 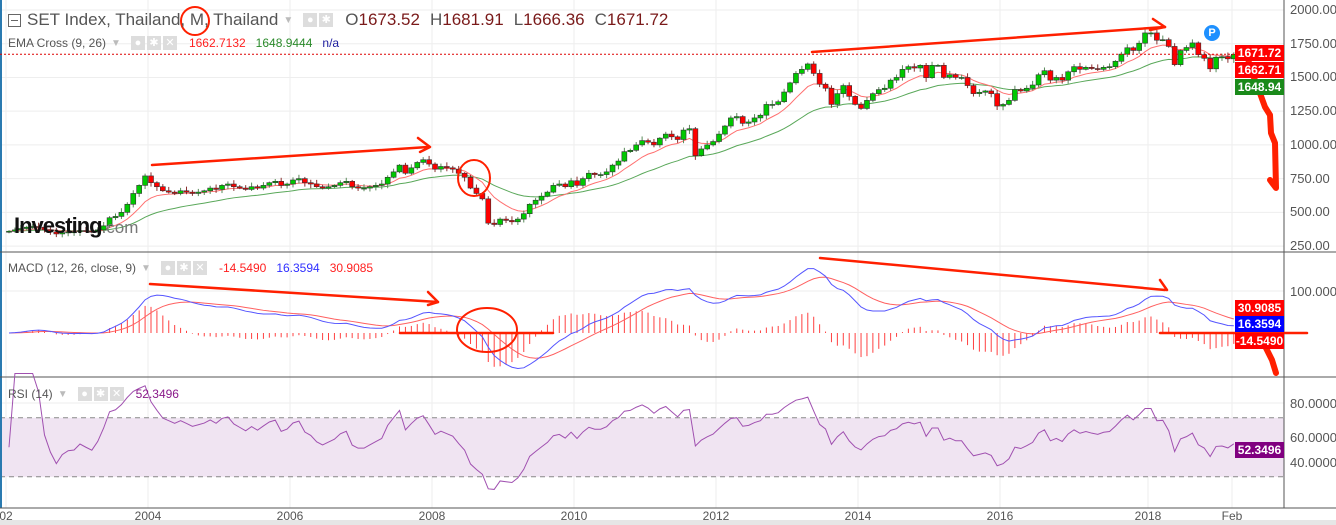 I want to click on open-label: O, so click(x=352, y=19).